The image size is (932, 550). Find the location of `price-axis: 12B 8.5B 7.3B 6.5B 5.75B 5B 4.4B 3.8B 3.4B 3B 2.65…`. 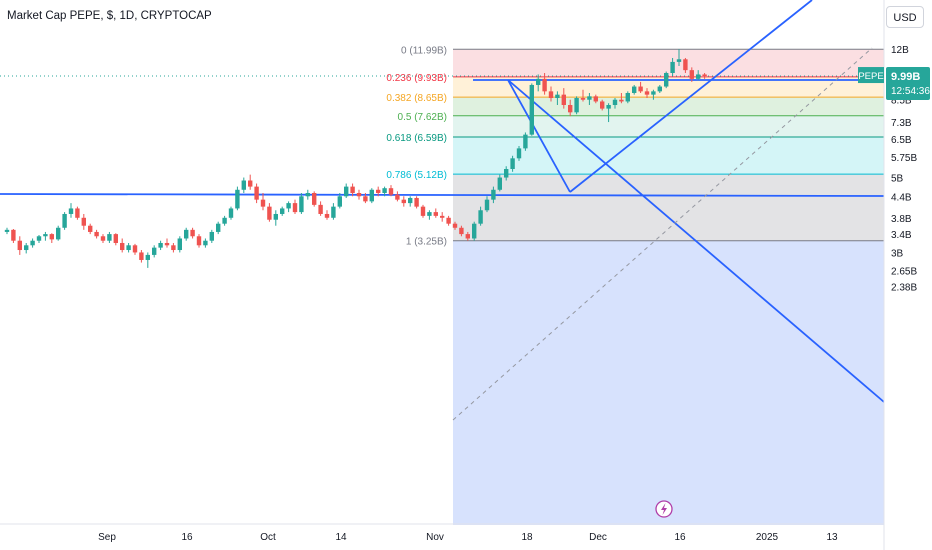

price-axis: 12B 8.5B 7.3B 6.5B 5.75B 5B 4.4B 3.8B 3.4B 3B 2.65… is located at coordinates (900, 275).